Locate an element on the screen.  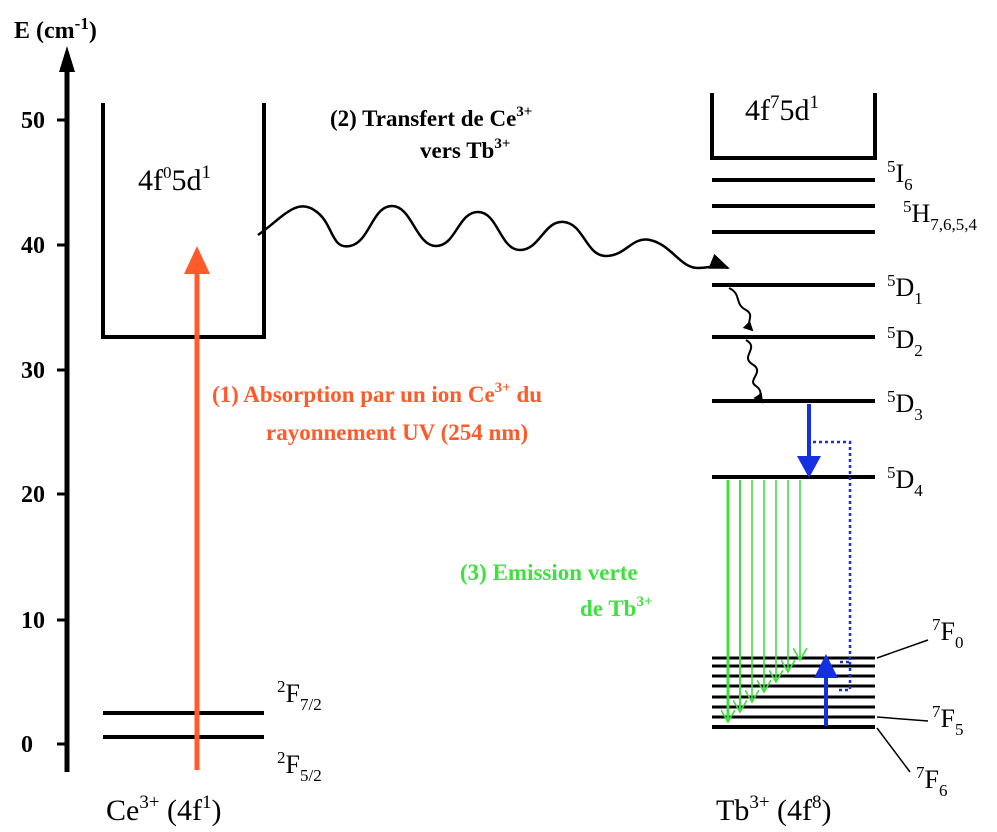
ce-ion-label: Ce3+ (4f1) is located at coordinates (164, 809).